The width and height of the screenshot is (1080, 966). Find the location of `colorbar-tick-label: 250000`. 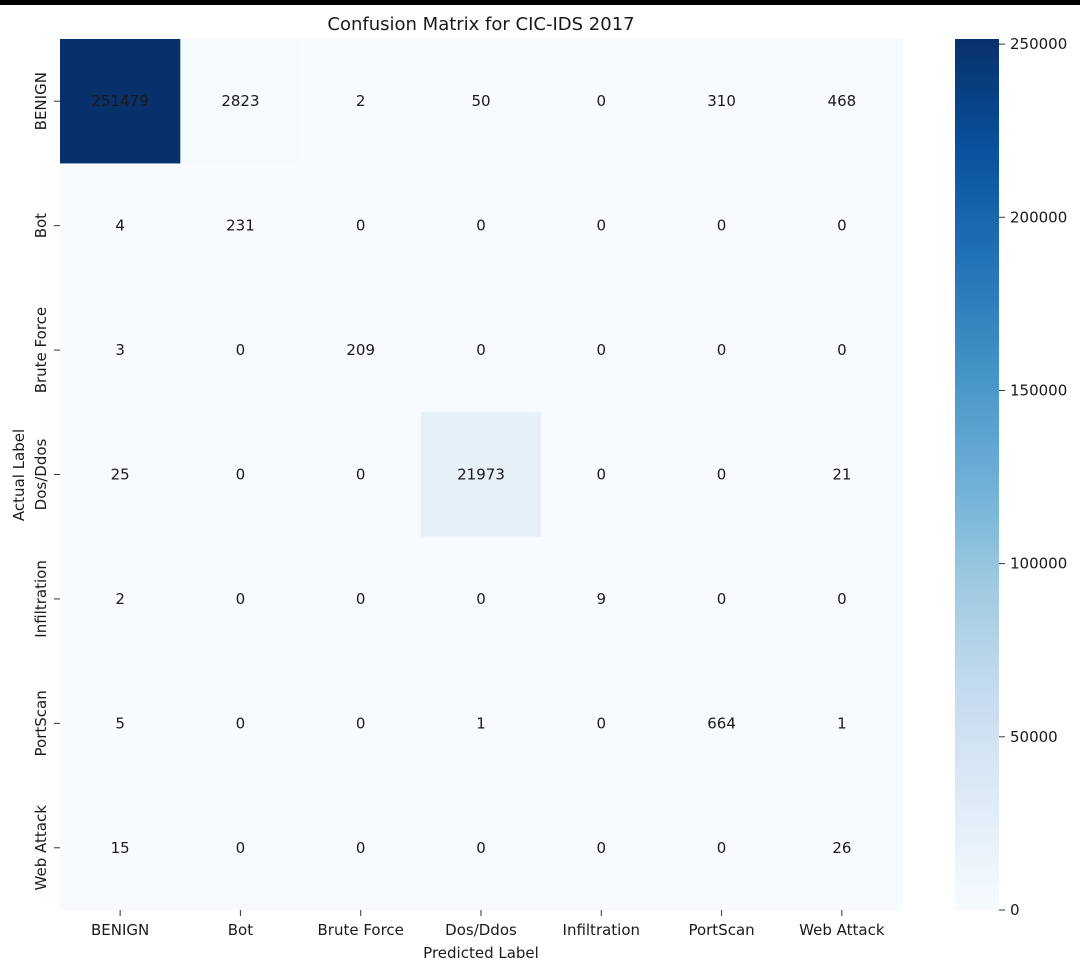

colorbar-tick-label: 250000 is located at coordinates (1038, 44).